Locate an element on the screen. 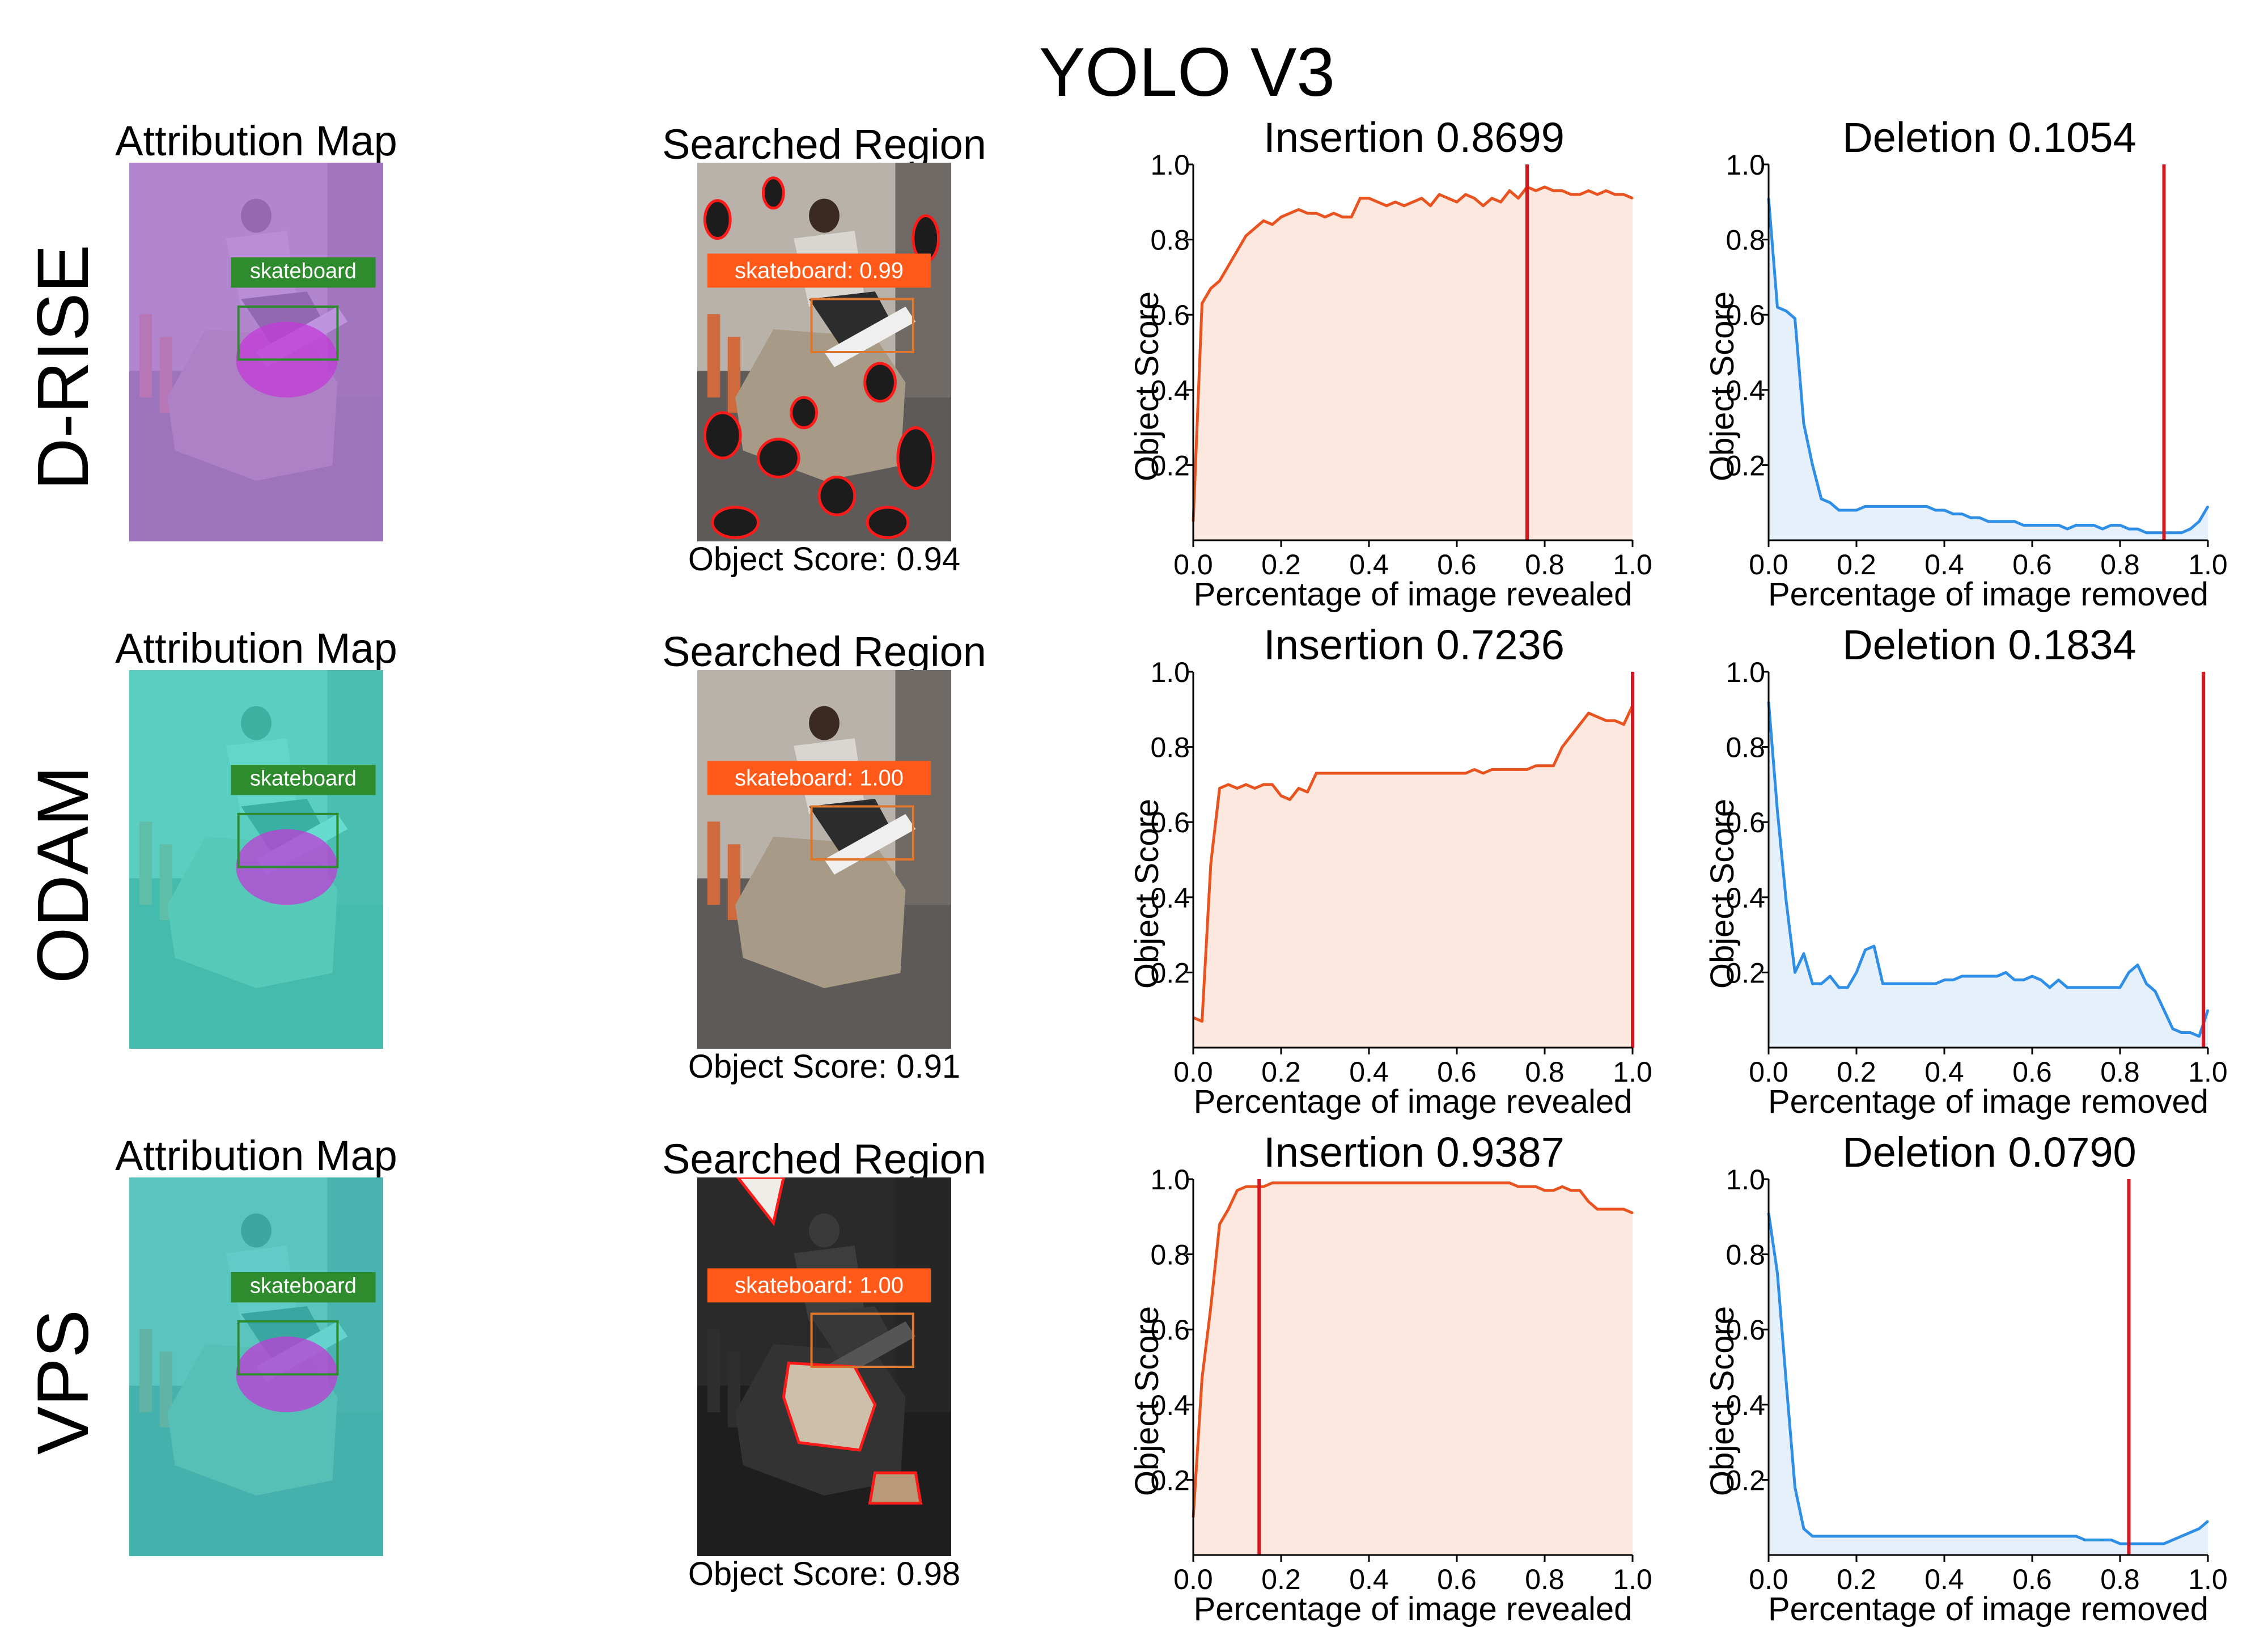 The height and width of the screenshot is (1627, 2268). x-tick-label: 0.0 is located at coordinates (1768, 1580).